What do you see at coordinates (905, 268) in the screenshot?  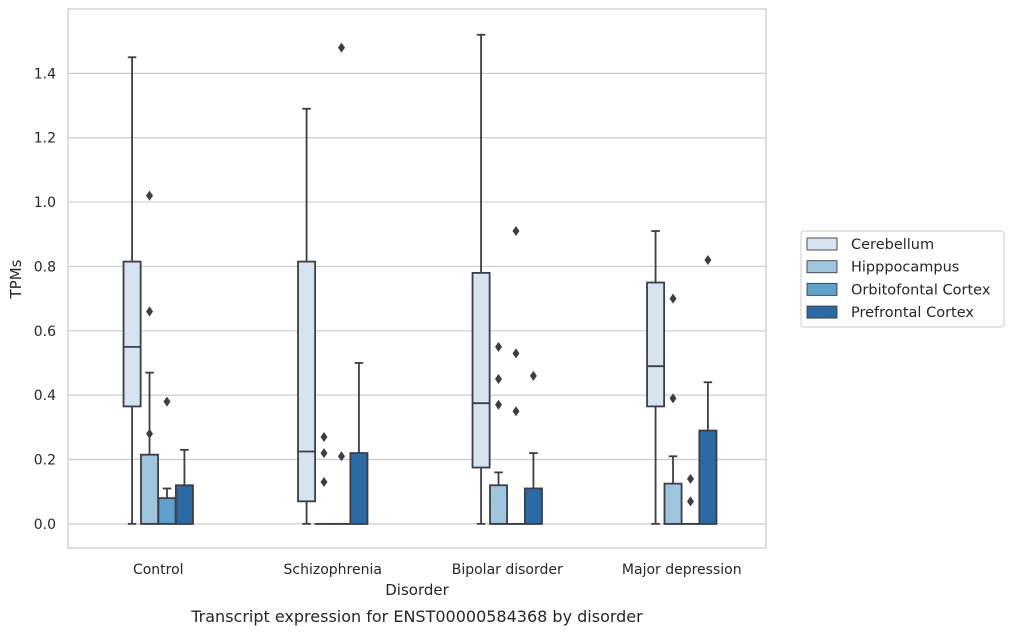 I see `legend-label: Hipppocampus` at bounding box center [905, 268].